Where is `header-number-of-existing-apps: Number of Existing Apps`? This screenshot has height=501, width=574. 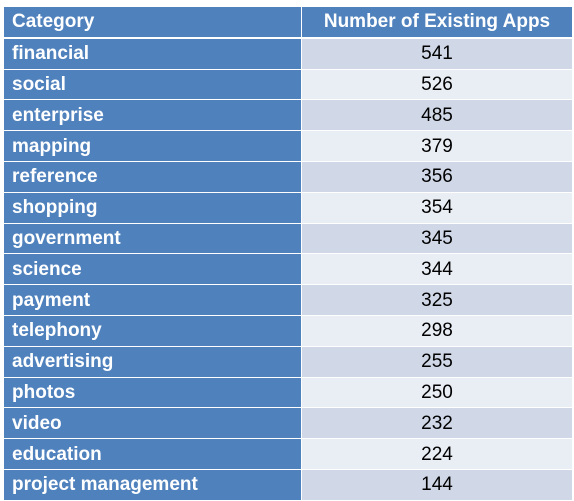
header-number-of-existing-apps: Number of Existing Apps is located at coordinates (437, 22).